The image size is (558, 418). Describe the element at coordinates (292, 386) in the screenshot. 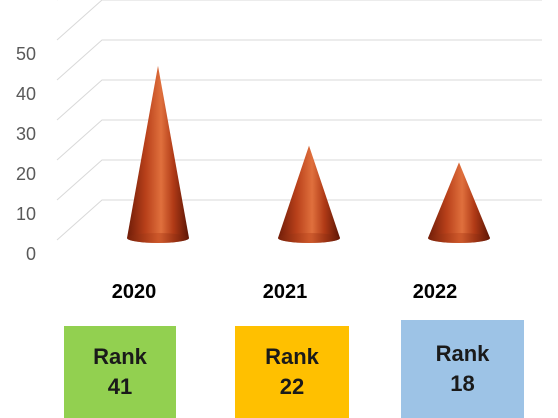

I see `rank-value: 22` at that location.